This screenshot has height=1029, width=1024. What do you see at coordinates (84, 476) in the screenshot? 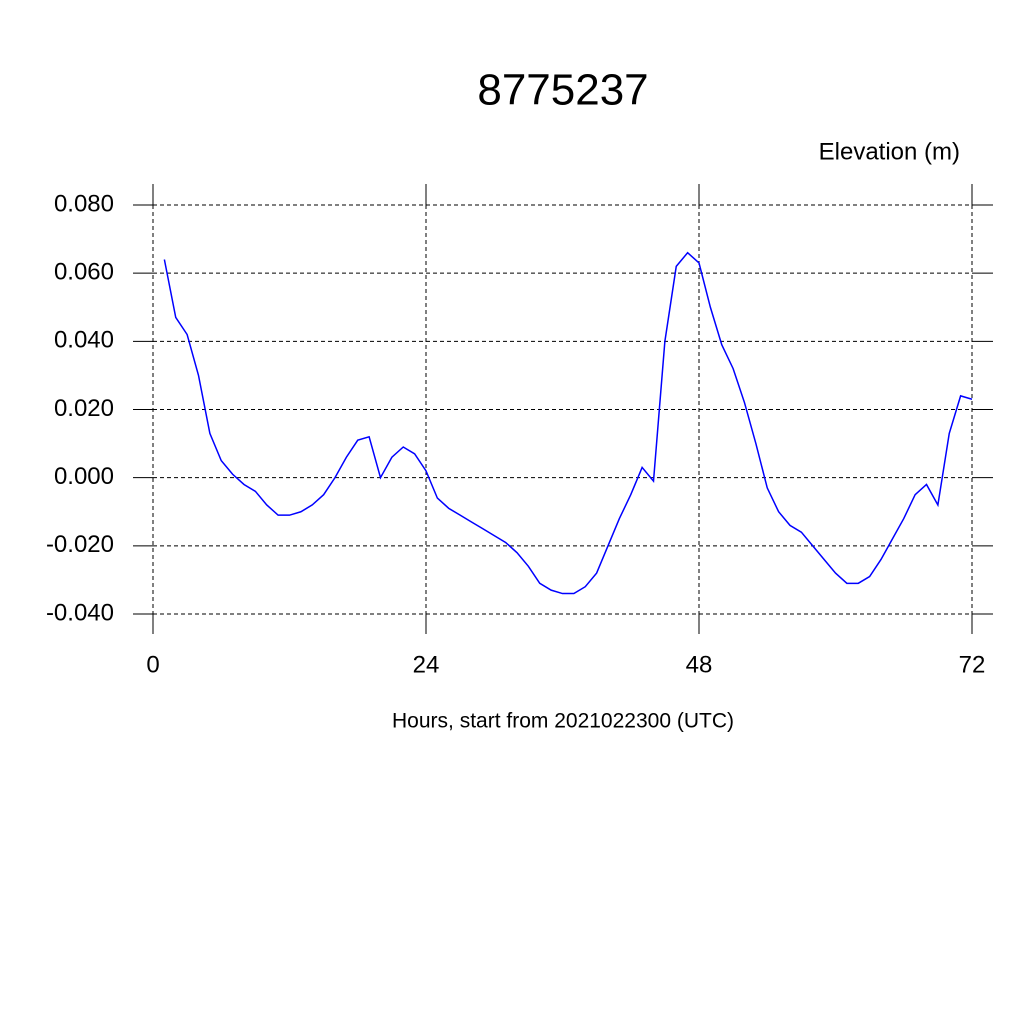
I see `y-tick-label: 0.000` at bounding box center [84, 476].